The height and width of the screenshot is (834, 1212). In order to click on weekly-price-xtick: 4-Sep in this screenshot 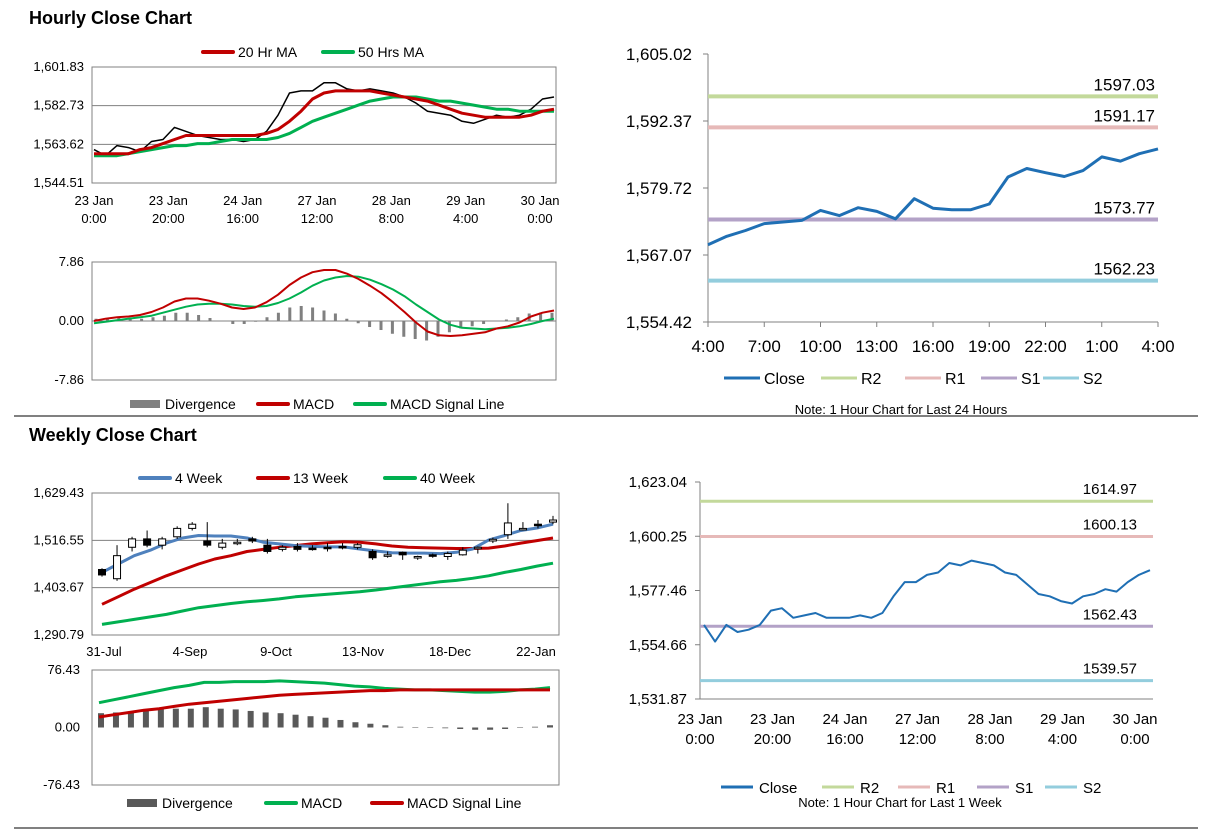, I will do `click(190, 651)`.